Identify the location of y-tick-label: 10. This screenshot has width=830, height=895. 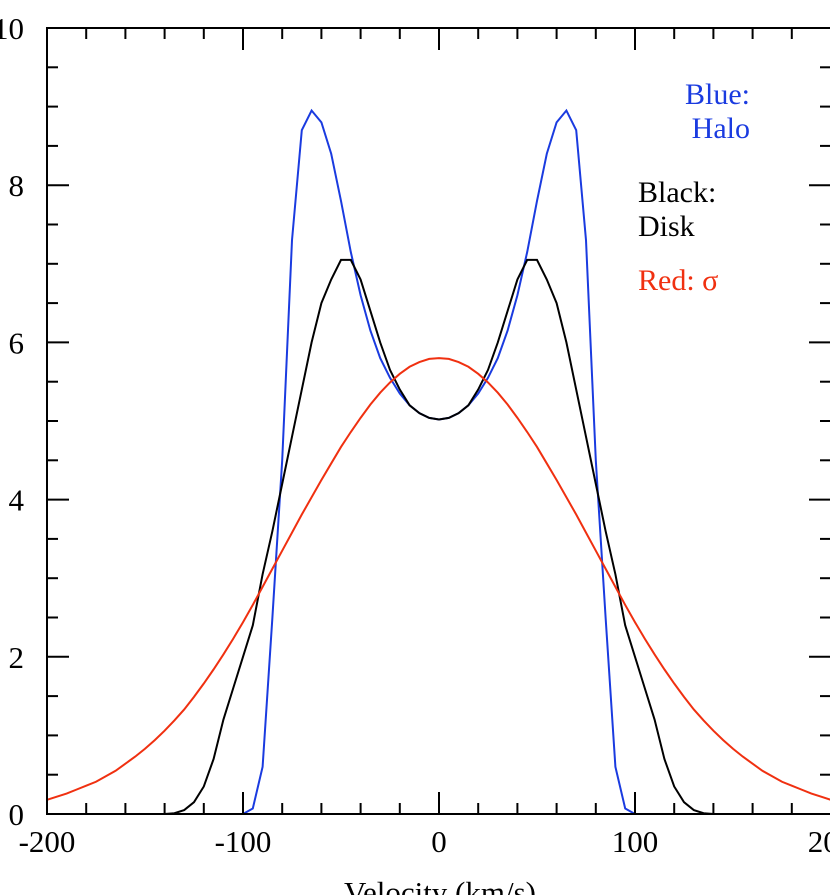
(12, 28).